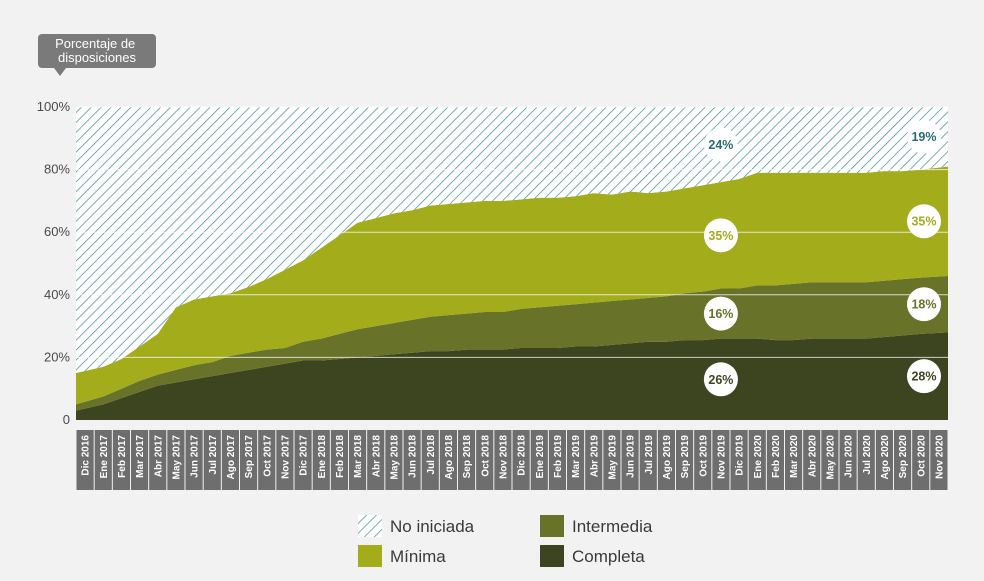  I want to click on data-label: 26%, so click(720, 380).